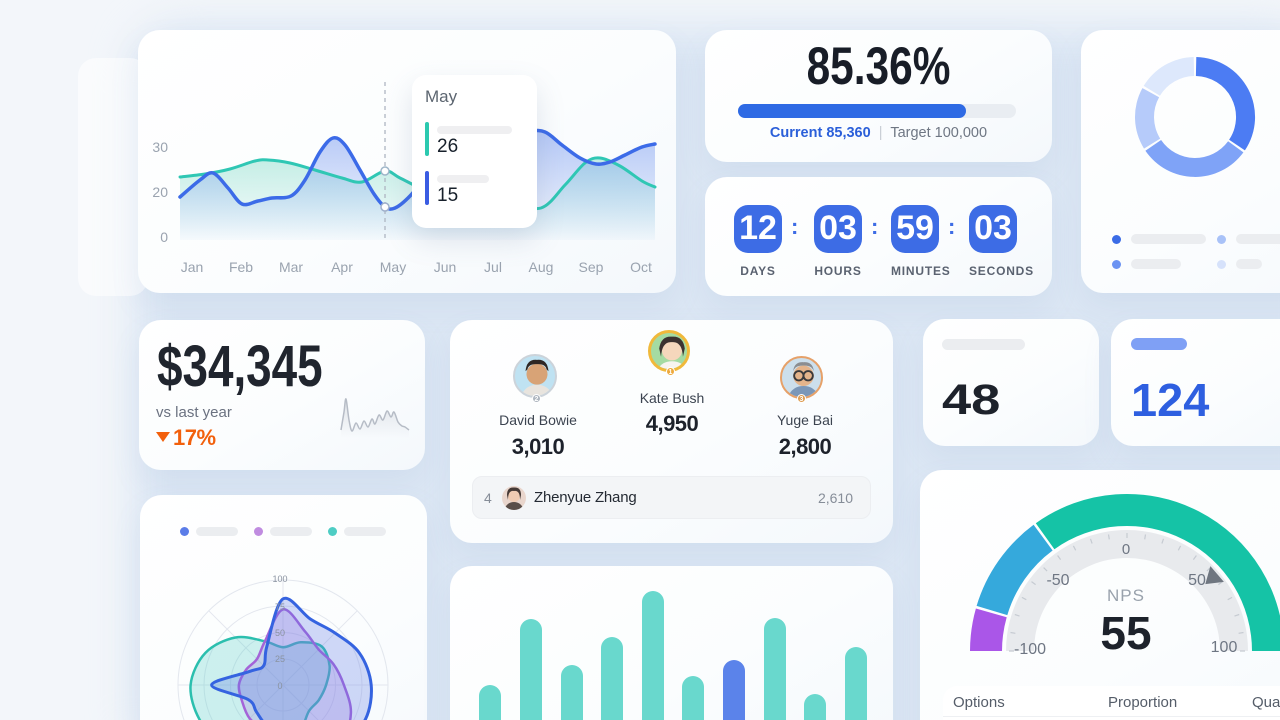 The width and height of the screenshot is (1280, 720). What do you see at coordinates (1030, 649) in the screenshot?
I see `svg-text: -100` at bounding box center [1030, 649].